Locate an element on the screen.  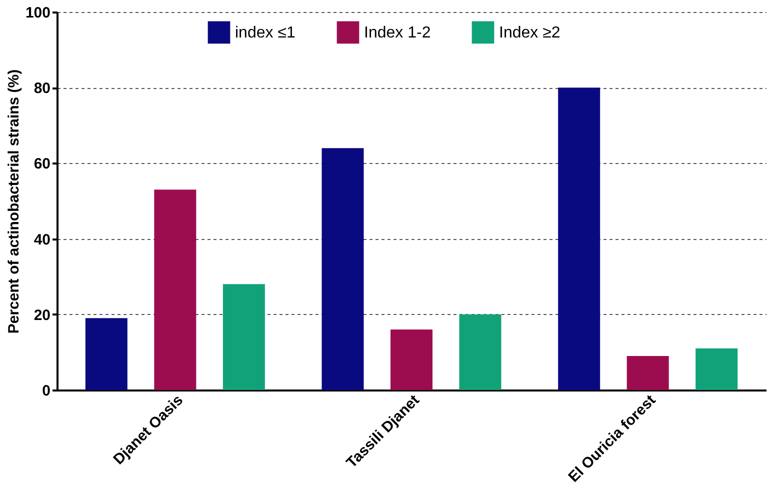
legend-label: index ≤1 is located at coordinates (265, 33).